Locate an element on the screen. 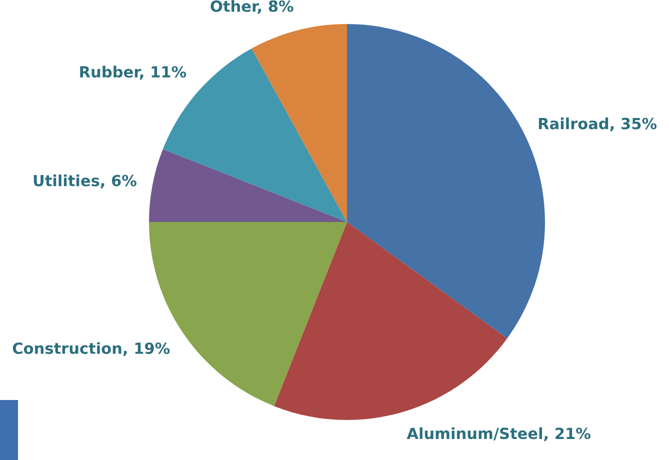  slice-label: Railroad, 35% is located at coordinates (597, 125).